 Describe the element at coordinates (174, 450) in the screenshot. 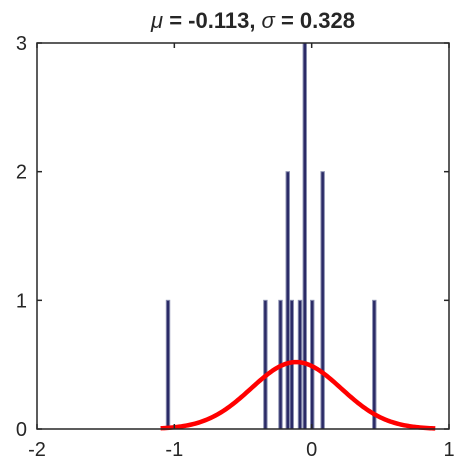

I see `x-tick-label-2: -1` at that location.